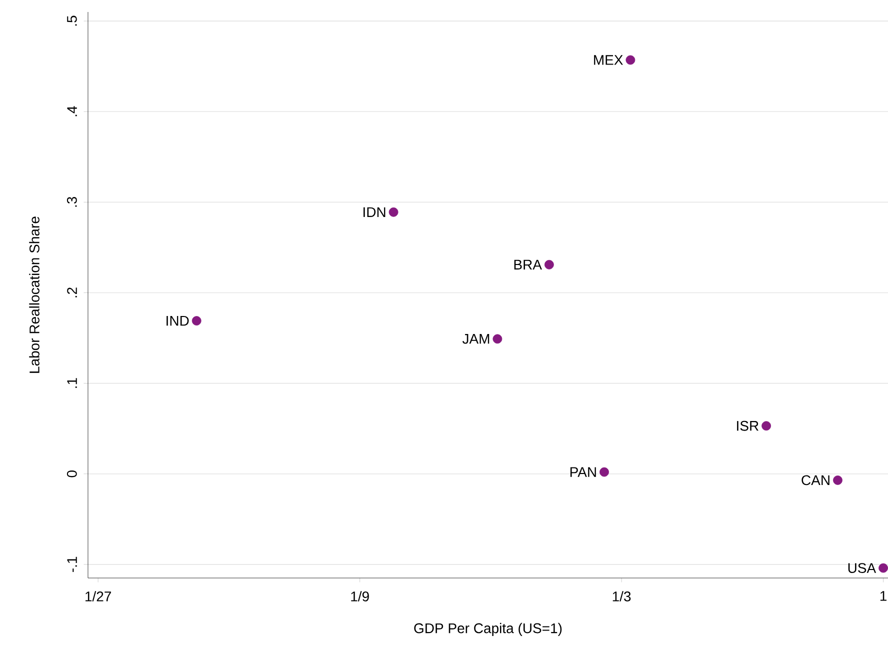 This screenshot has width=888, height=662. I want to click on series-label: USA, so click(862, 568).